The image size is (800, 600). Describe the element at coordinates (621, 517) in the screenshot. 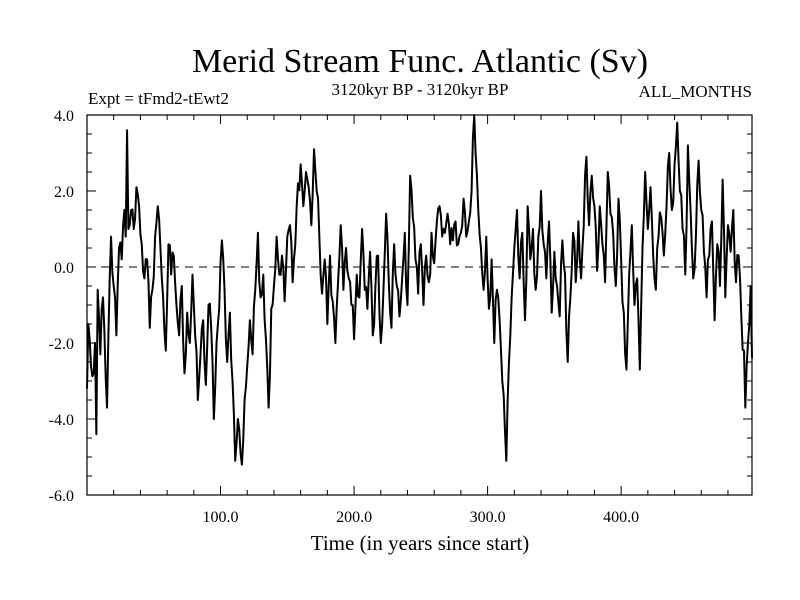

I see `x-tick-label: 400.0` at that location.